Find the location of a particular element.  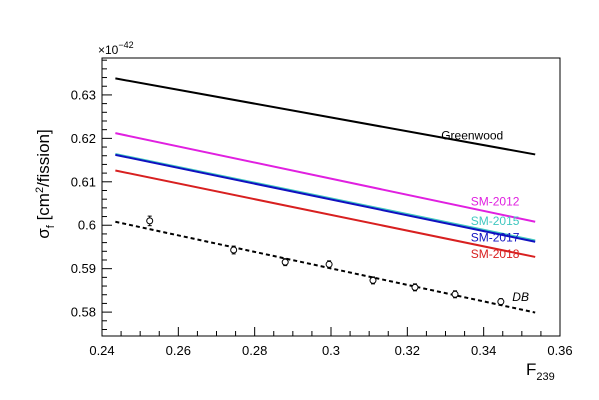

x-tick-label: 0.28 is located at coordinates (254, 350).